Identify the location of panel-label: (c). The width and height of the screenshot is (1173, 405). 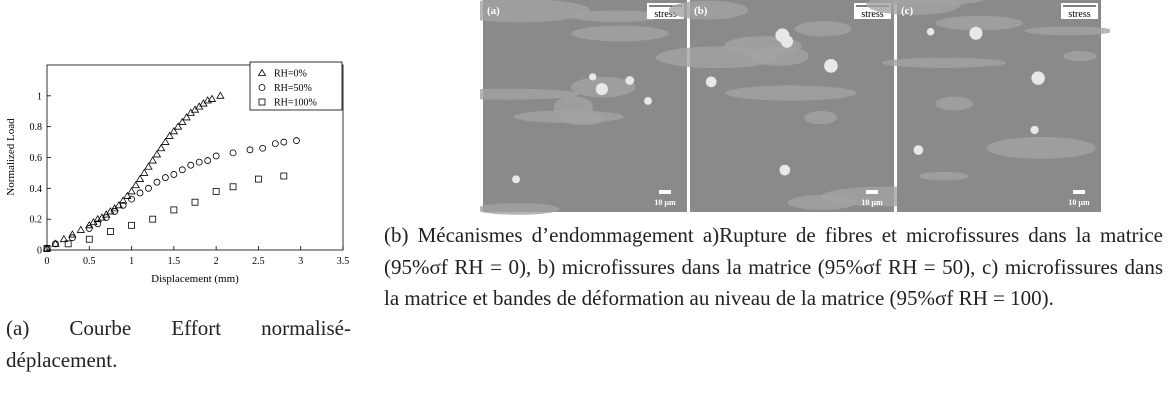
(907, 11).